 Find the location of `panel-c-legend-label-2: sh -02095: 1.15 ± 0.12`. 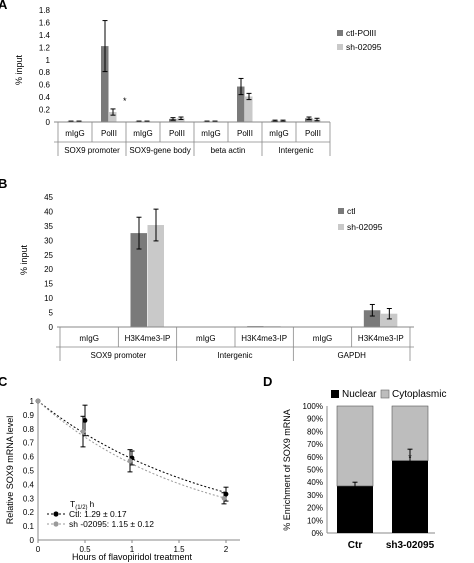

panel-c-legend-label-2: sh -02095: 1.15 ± 0.12 is located at coordinates (111, 524).